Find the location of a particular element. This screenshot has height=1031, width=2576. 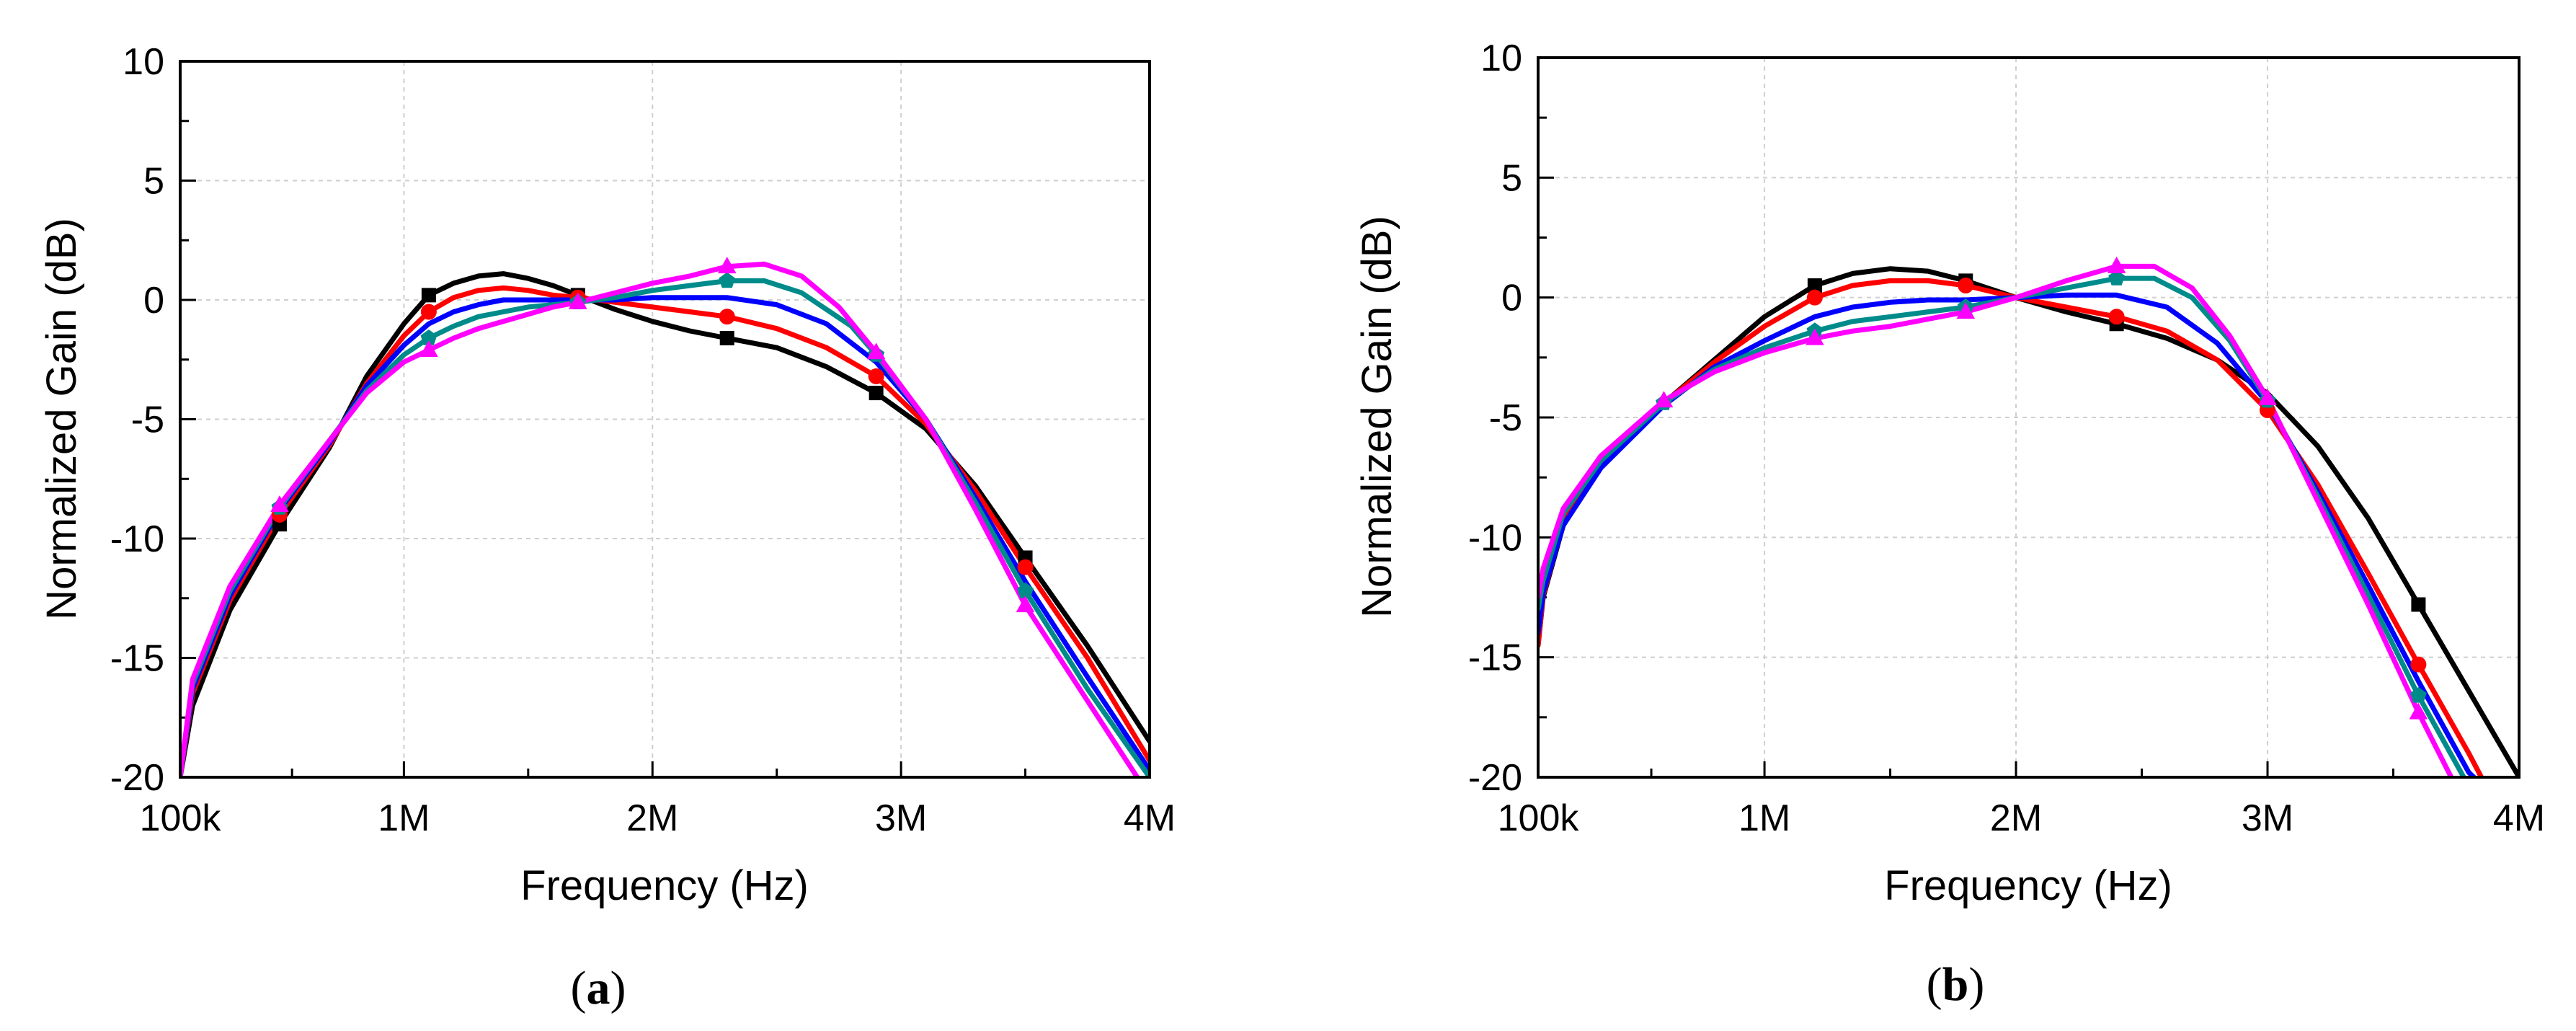

panel-letter-a: a is located at coordinates (598, 988).